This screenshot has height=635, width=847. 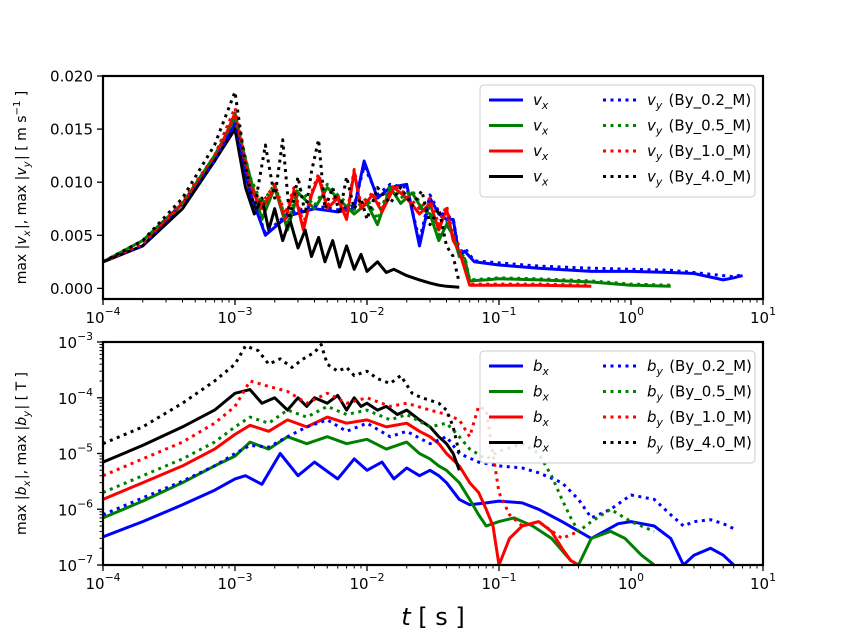 What do you see at coordinates (699, 127) in the screenshot?
I see `legend-label: vy (By_0.5_M)` at bounding box center [699, 127].